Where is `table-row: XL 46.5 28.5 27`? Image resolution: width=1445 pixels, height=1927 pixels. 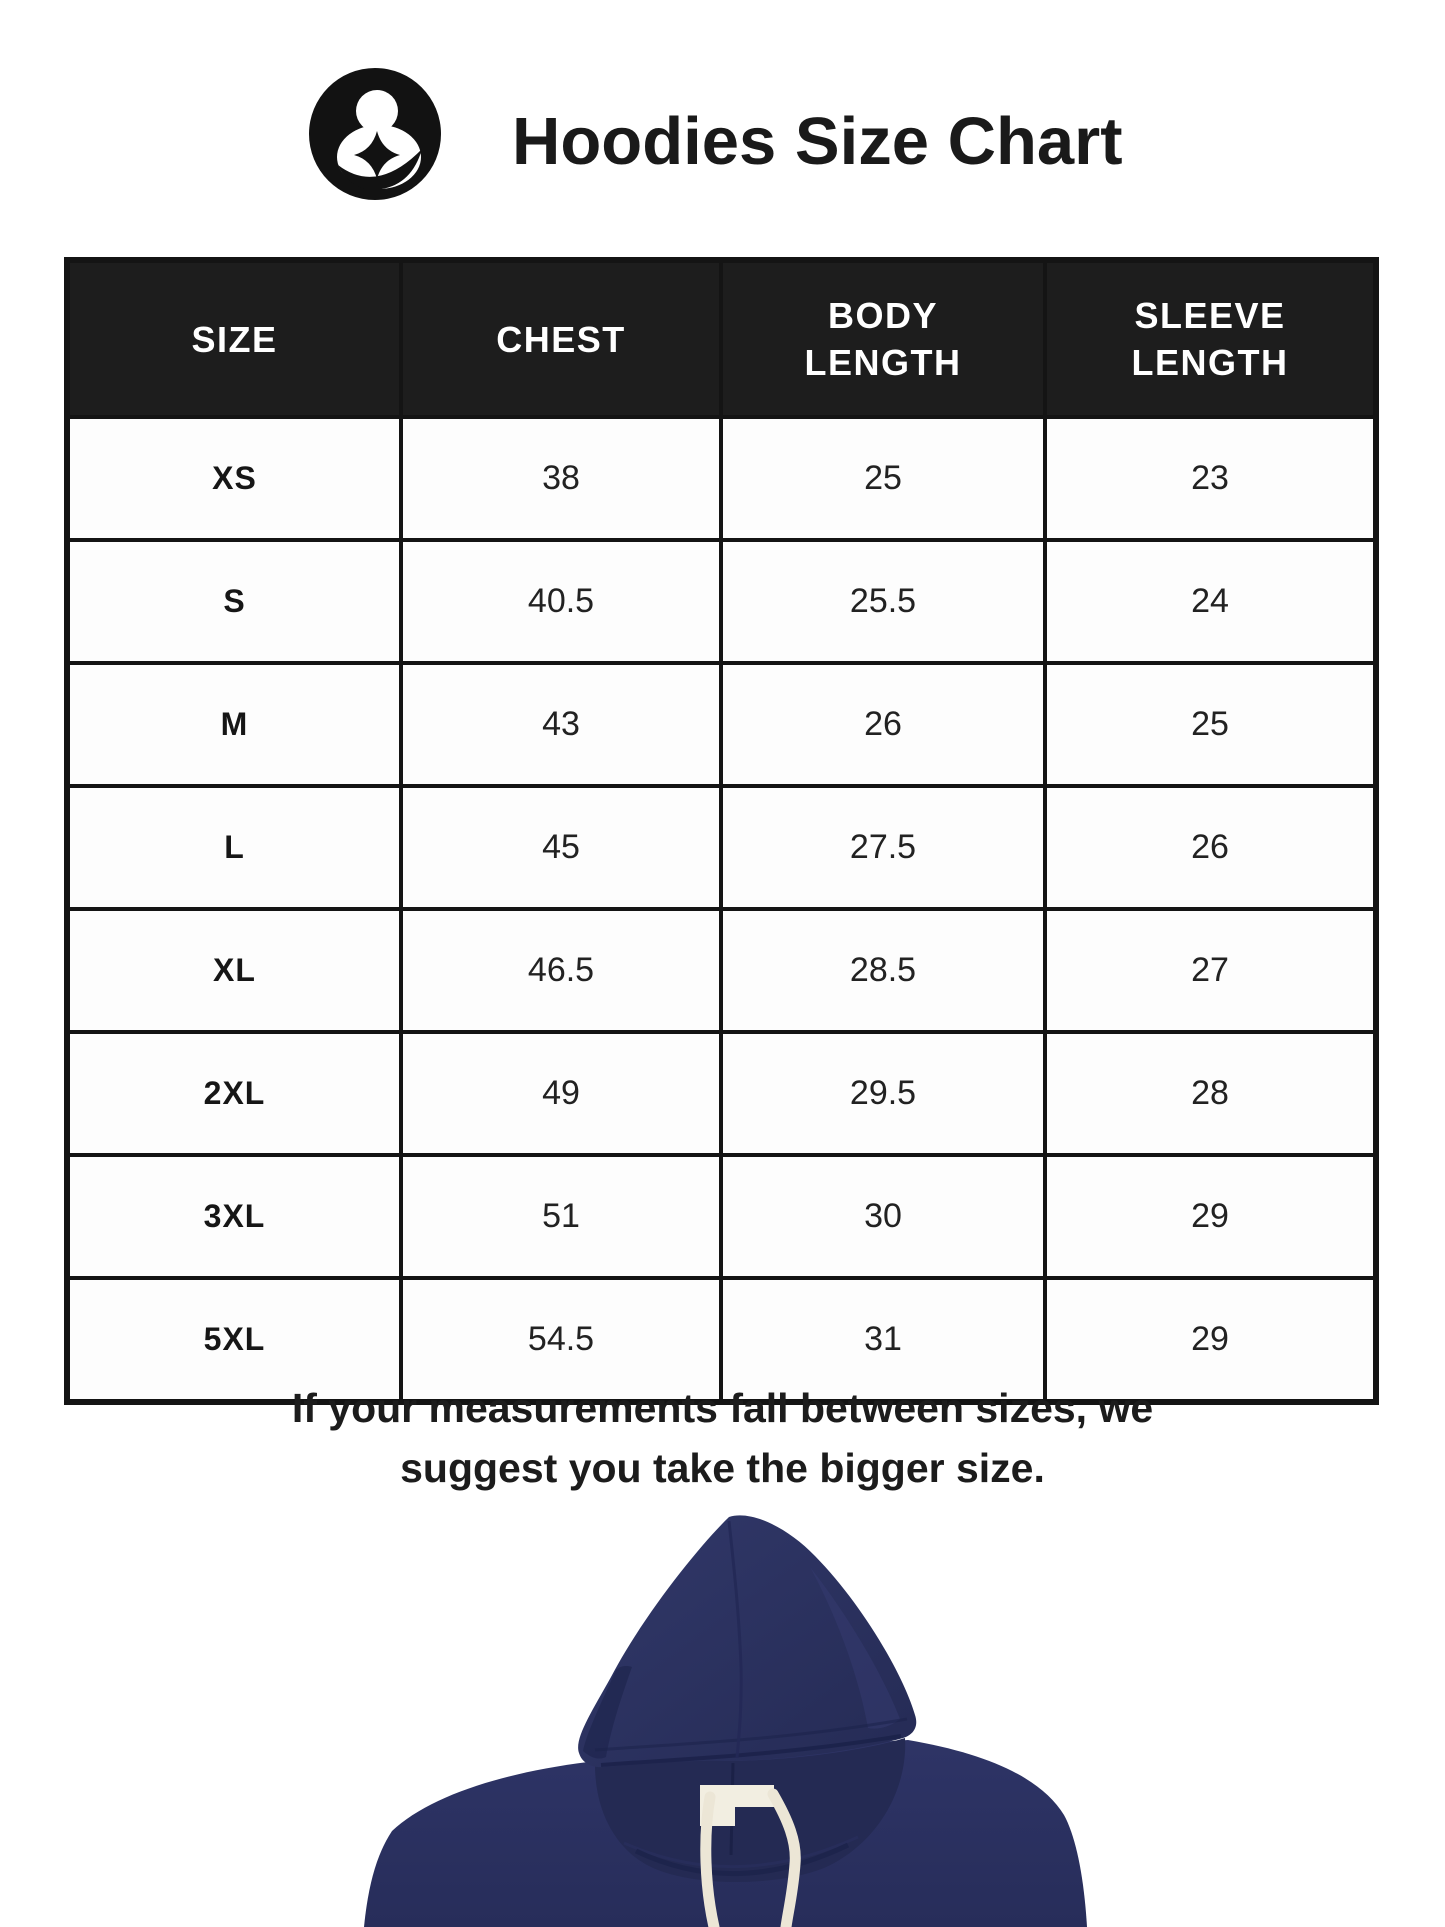
table-row: XL 46.5 28.5 27 is located at coordinates (721, 970).